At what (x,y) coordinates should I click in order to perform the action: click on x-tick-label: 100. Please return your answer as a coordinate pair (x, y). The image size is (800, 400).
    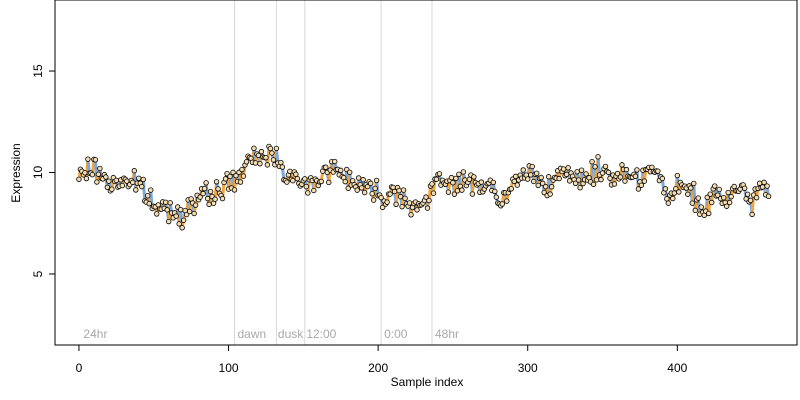
    Looking at the image, I should click on (229, 368).